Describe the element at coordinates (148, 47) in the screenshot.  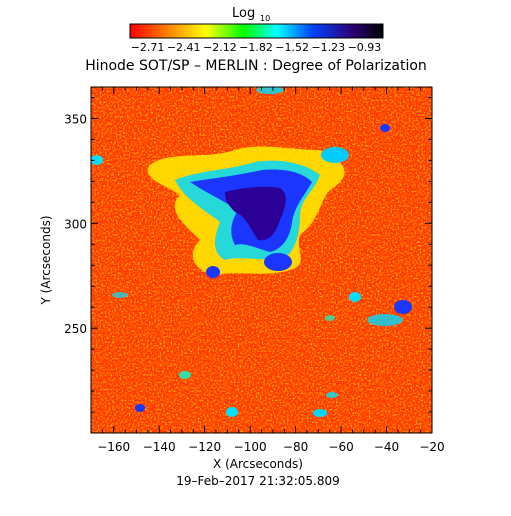
I see `colorbar-tick-label: −2.71` at that location.